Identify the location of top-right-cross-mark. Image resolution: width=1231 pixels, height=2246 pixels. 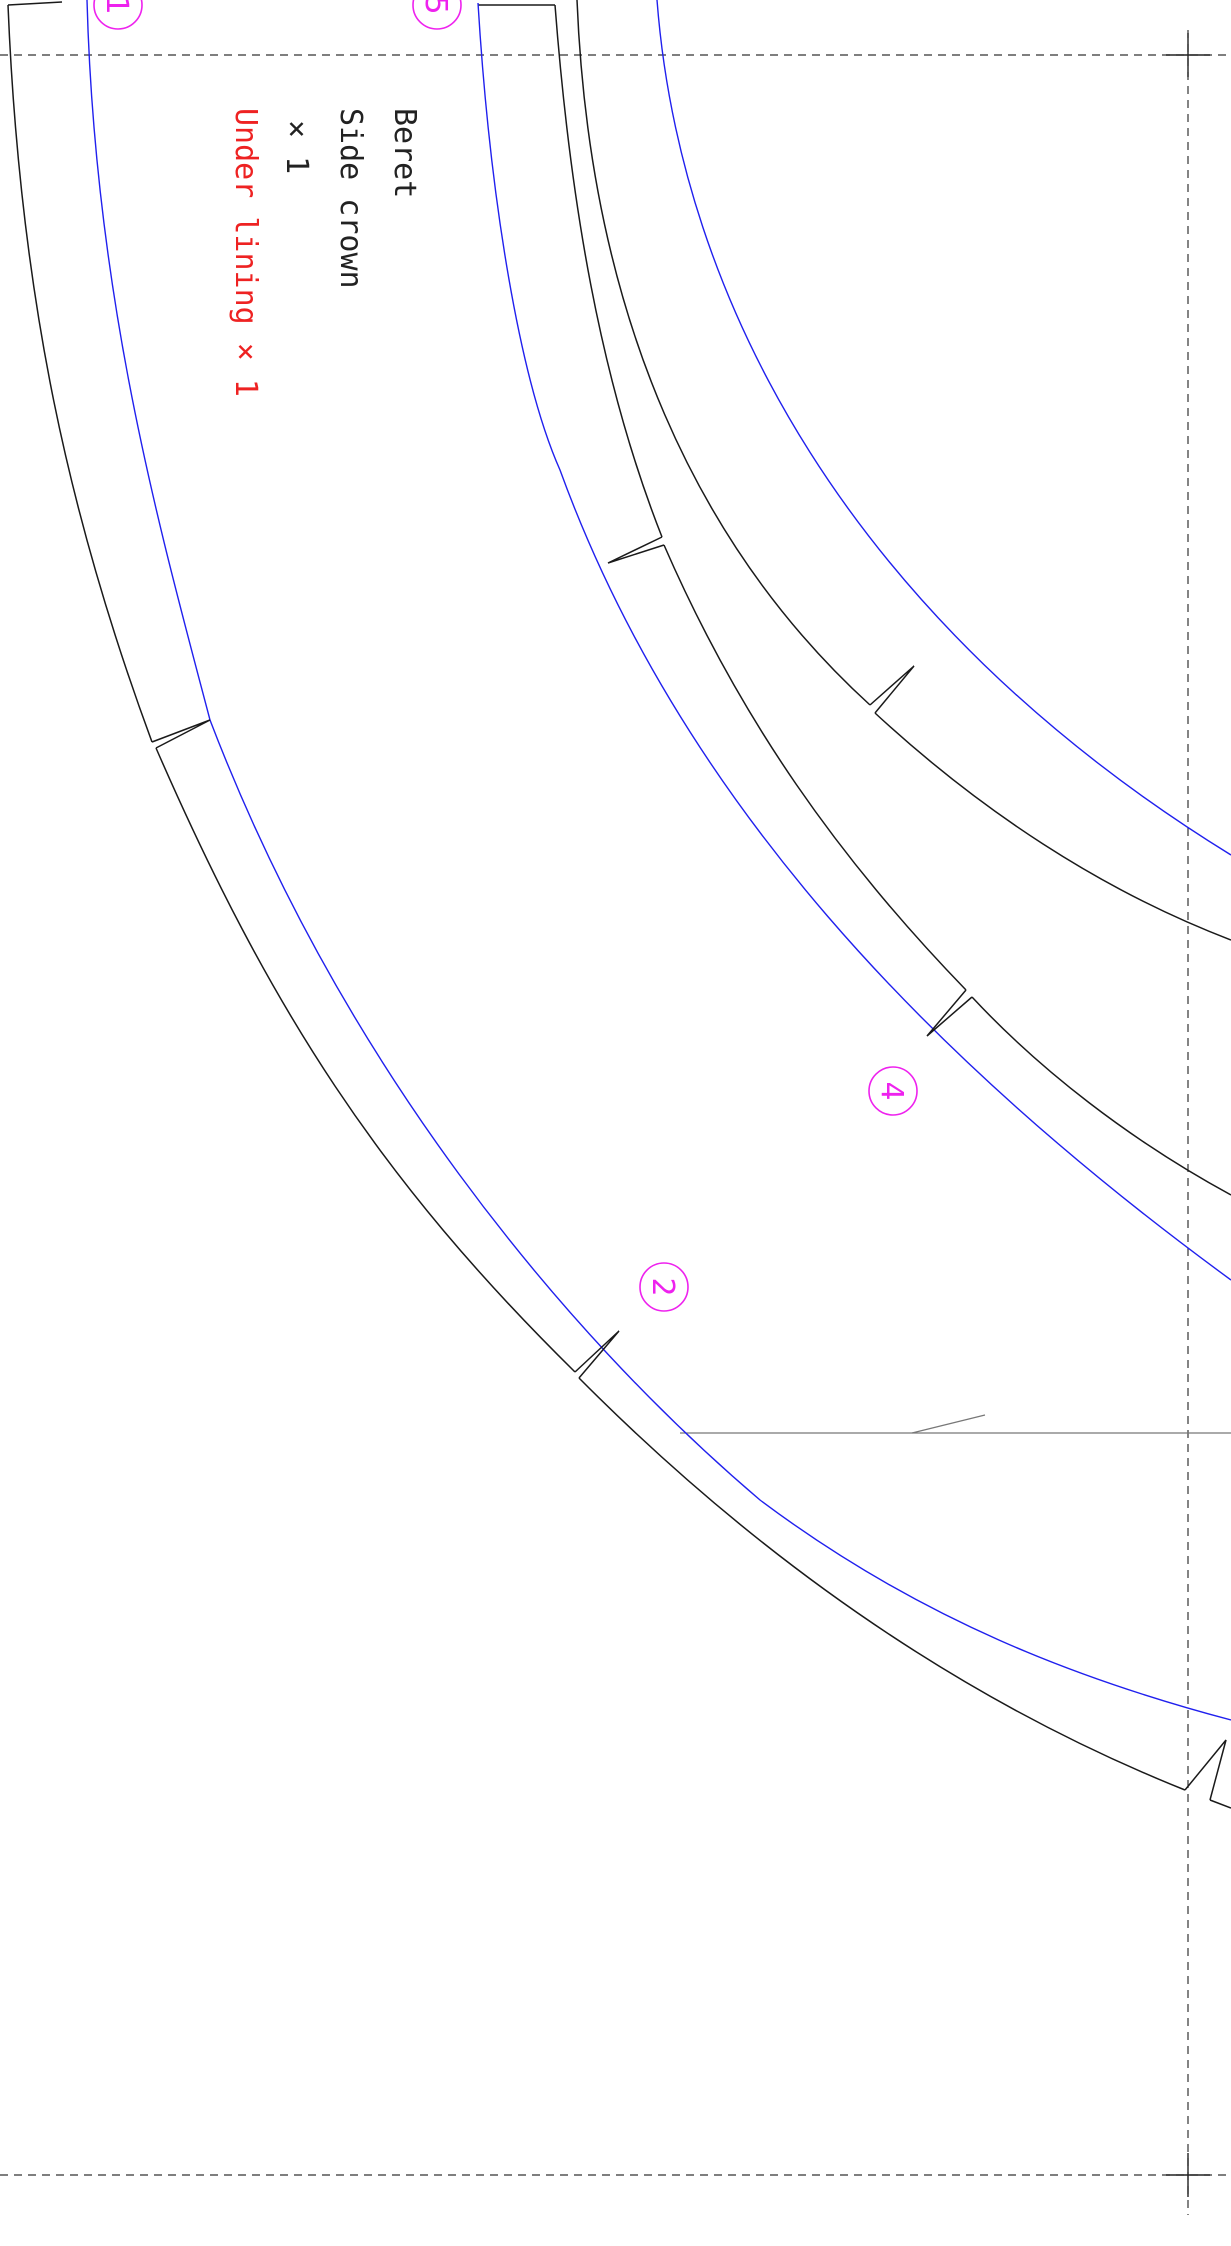
(1188, 55).